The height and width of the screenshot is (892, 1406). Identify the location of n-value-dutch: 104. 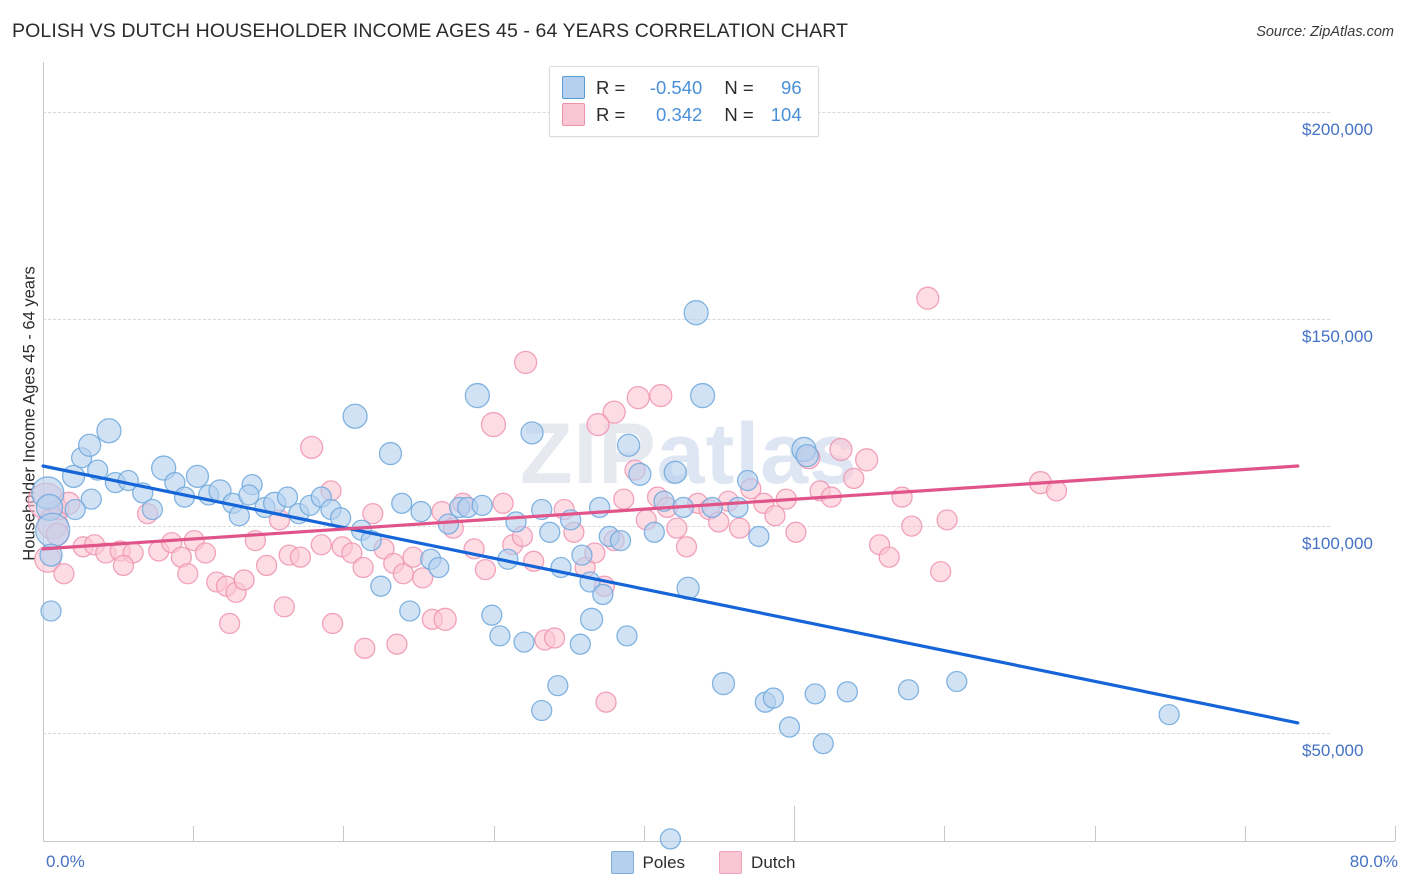
(786, 114).